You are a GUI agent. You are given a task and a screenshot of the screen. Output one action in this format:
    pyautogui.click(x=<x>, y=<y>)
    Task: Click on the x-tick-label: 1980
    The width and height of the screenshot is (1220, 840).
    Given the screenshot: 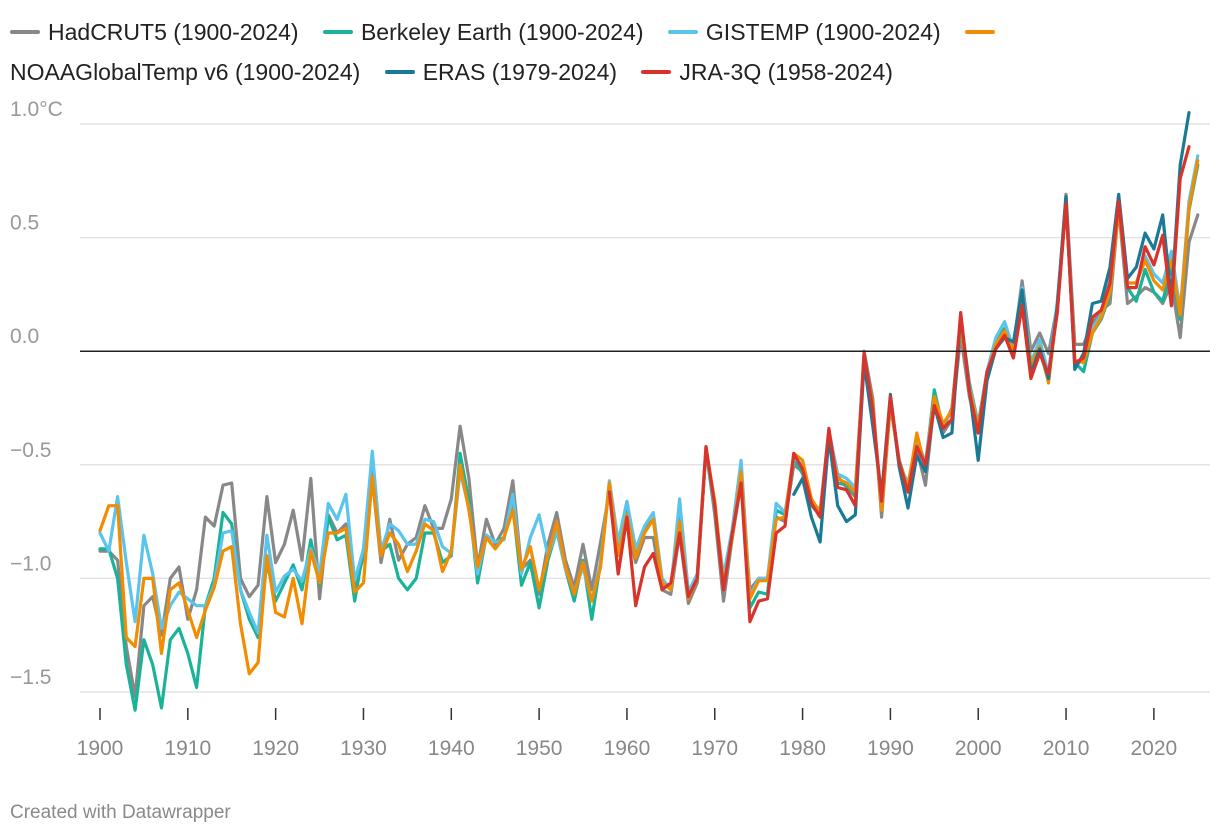 What is the action you would take?
    pyautogui.click(x=802, y=748)
    